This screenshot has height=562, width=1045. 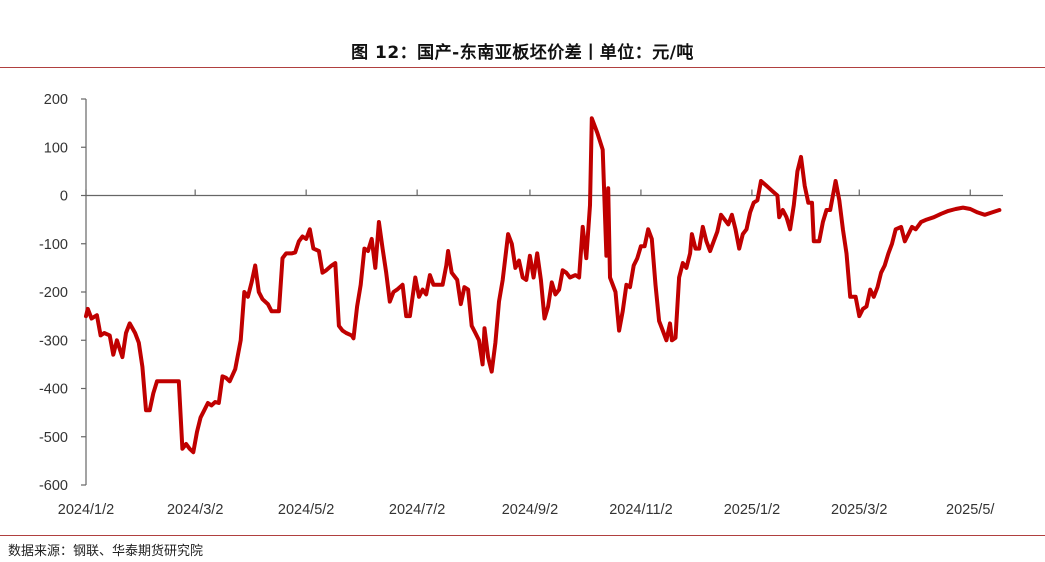 I want to click on y-tick-label: 200, so click(x=56, y=100).